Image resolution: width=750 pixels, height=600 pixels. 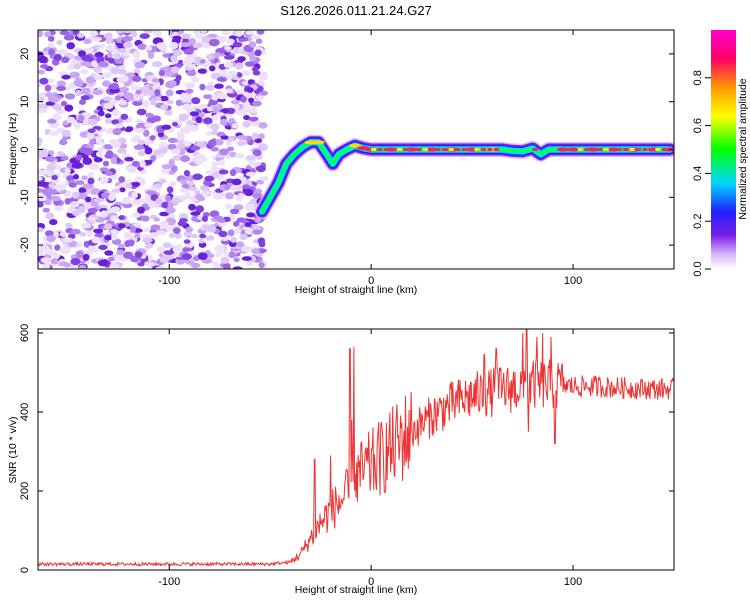 I want to click on snr-x-tick-label: -100, so click(x=169, y=582).